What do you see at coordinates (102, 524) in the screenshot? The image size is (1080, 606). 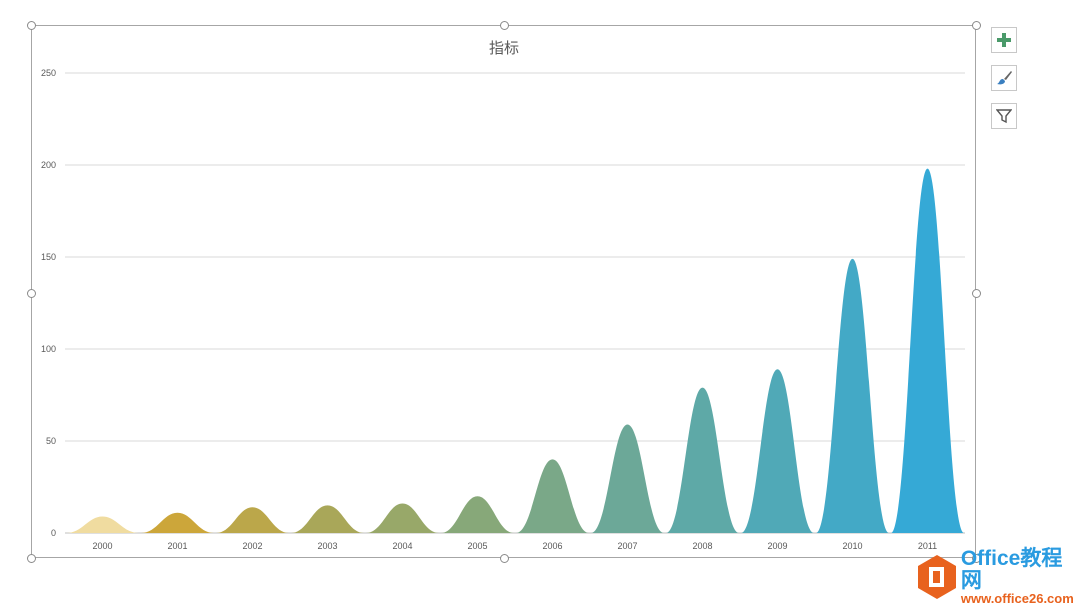 I see `area-peak-2000` at bounding box center [102, 524].